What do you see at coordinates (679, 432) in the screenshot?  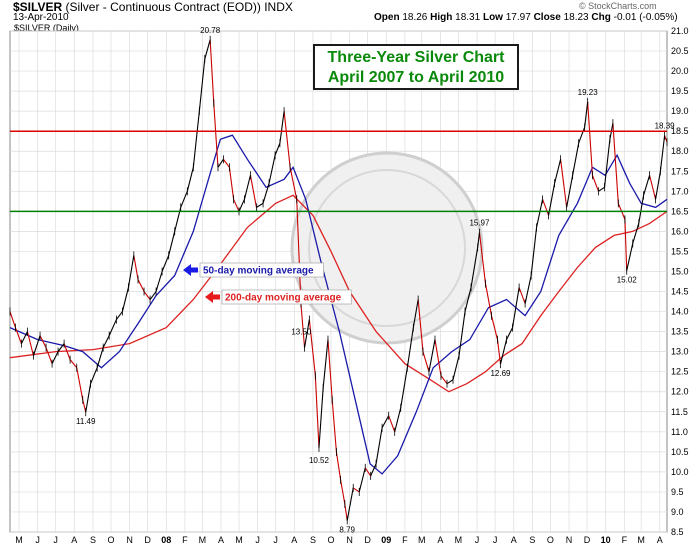 I see `y-tick-label: 11.0` at bounding box center [679, 432].